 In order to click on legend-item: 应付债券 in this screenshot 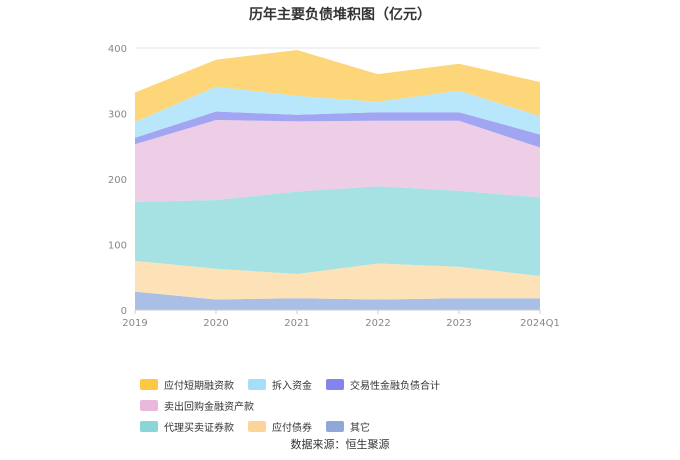, I will do `click(280, 426)`.